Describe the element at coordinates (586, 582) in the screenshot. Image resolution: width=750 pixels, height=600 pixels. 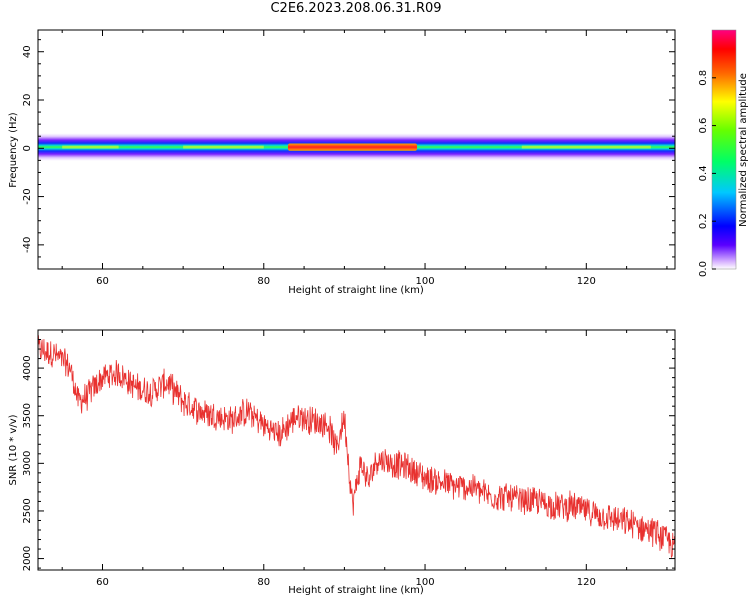
I see `snr-x-tick-label: 120` at that location.